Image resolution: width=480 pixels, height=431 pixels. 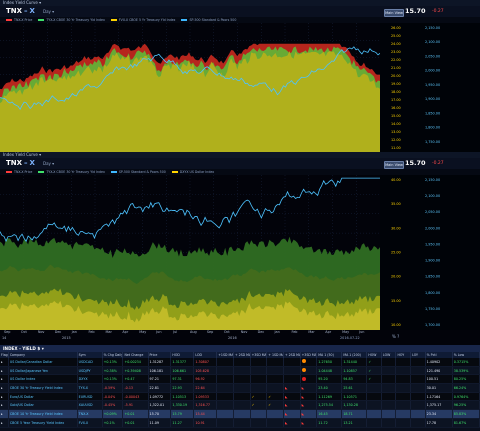 I want to click on y-tick-label: 1,850.00, so click(x=432, y=277).